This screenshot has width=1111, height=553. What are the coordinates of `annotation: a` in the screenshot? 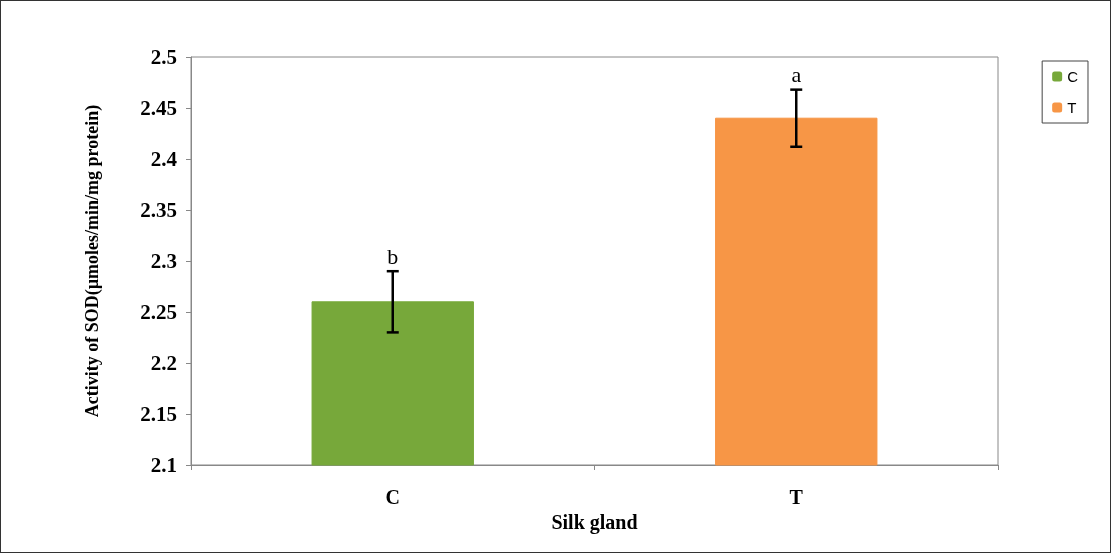 It's located at (796, 75).